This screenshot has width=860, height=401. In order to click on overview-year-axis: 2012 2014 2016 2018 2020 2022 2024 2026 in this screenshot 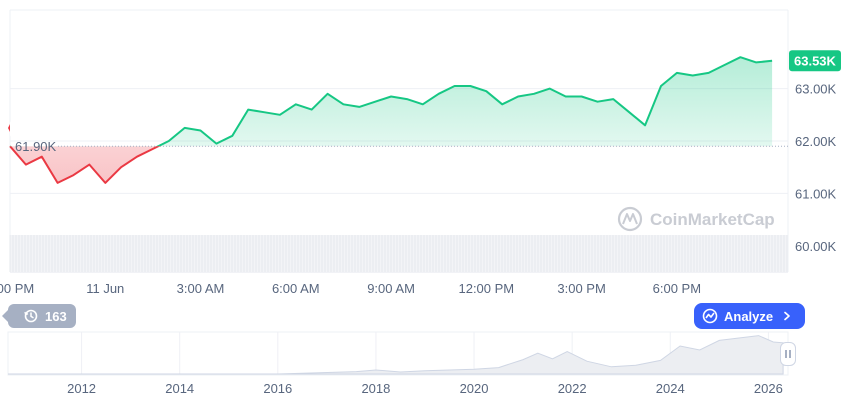, I will do `click(425, 388)`.